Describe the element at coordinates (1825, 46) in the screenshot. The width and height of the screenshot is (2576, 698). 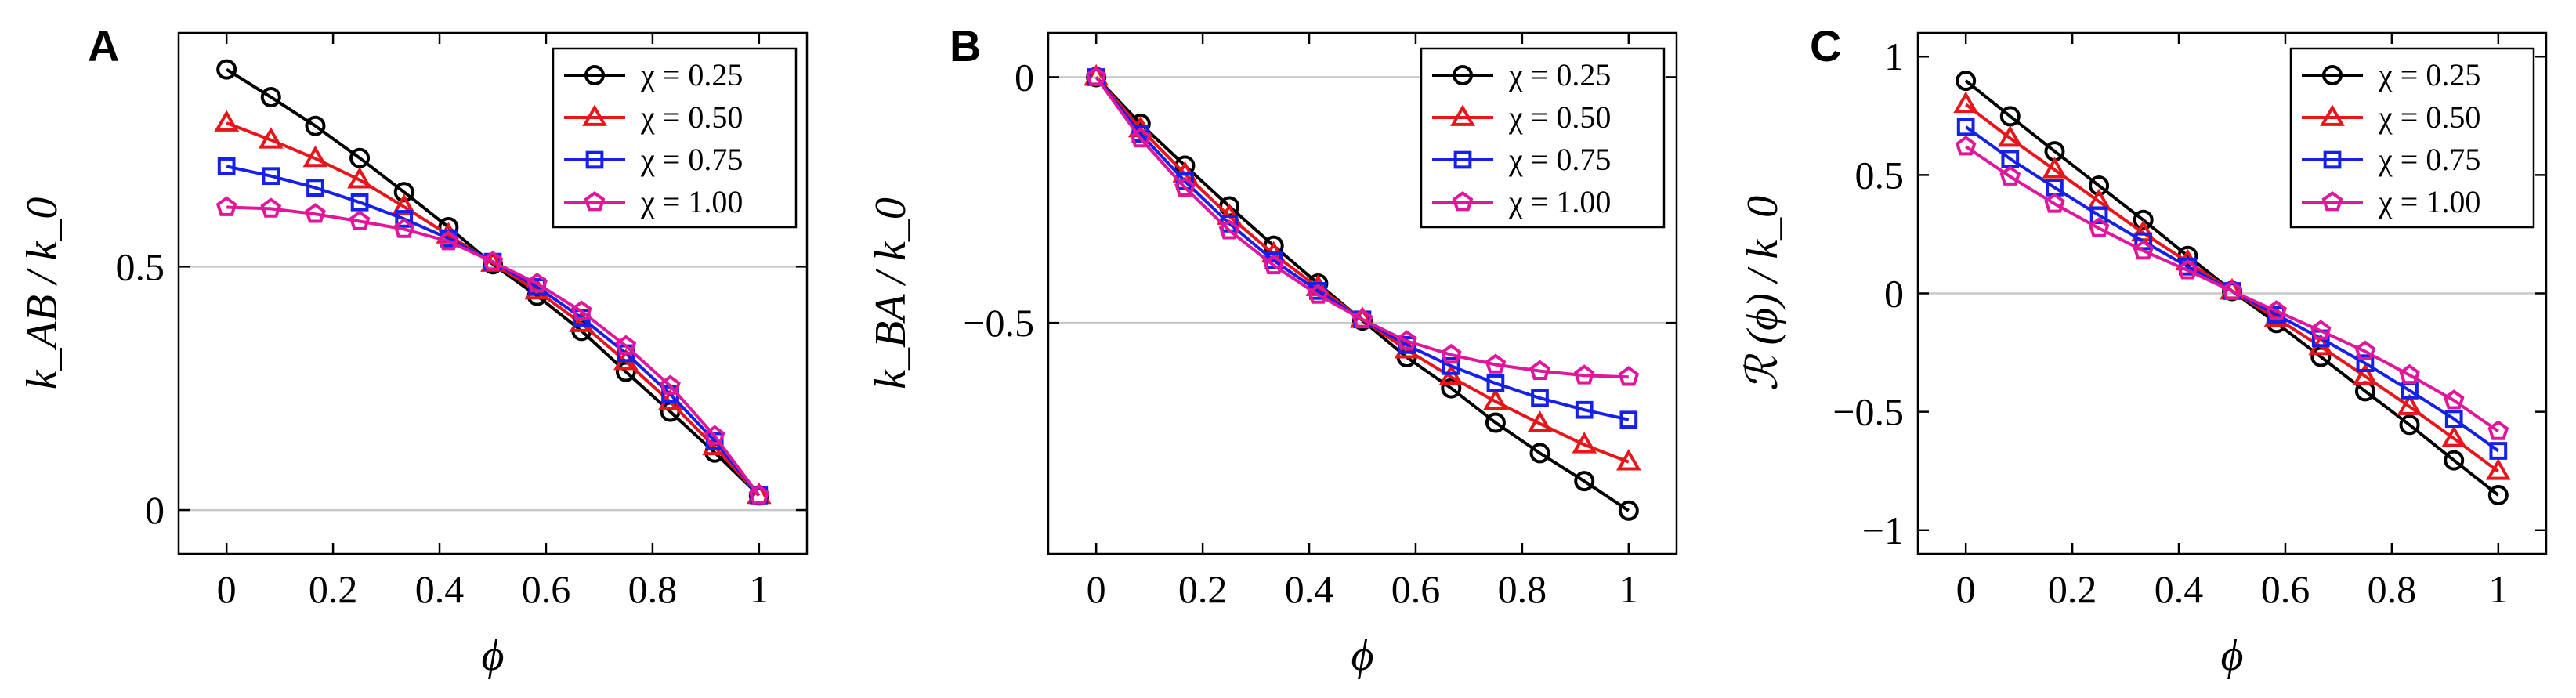
I see `panel-label: C` at that location.